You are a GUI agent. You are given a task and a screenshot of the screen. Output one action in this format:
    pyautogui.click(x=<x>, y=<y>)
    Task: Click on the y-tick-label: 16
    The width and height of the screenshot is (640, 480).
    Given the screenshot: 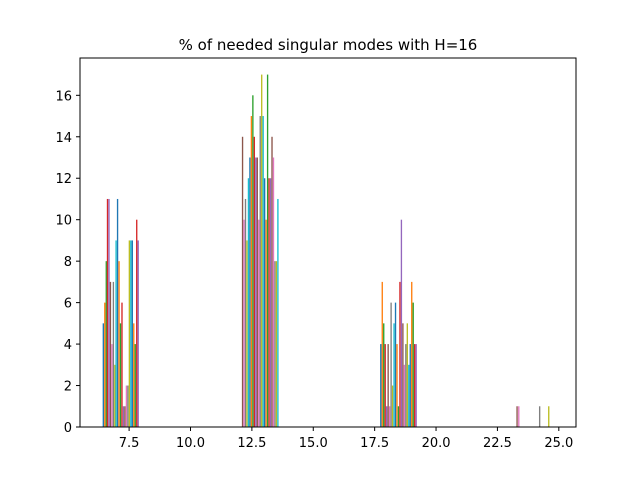 What is the action you would take?
    pyautogui.click(x=63, y=96)
    